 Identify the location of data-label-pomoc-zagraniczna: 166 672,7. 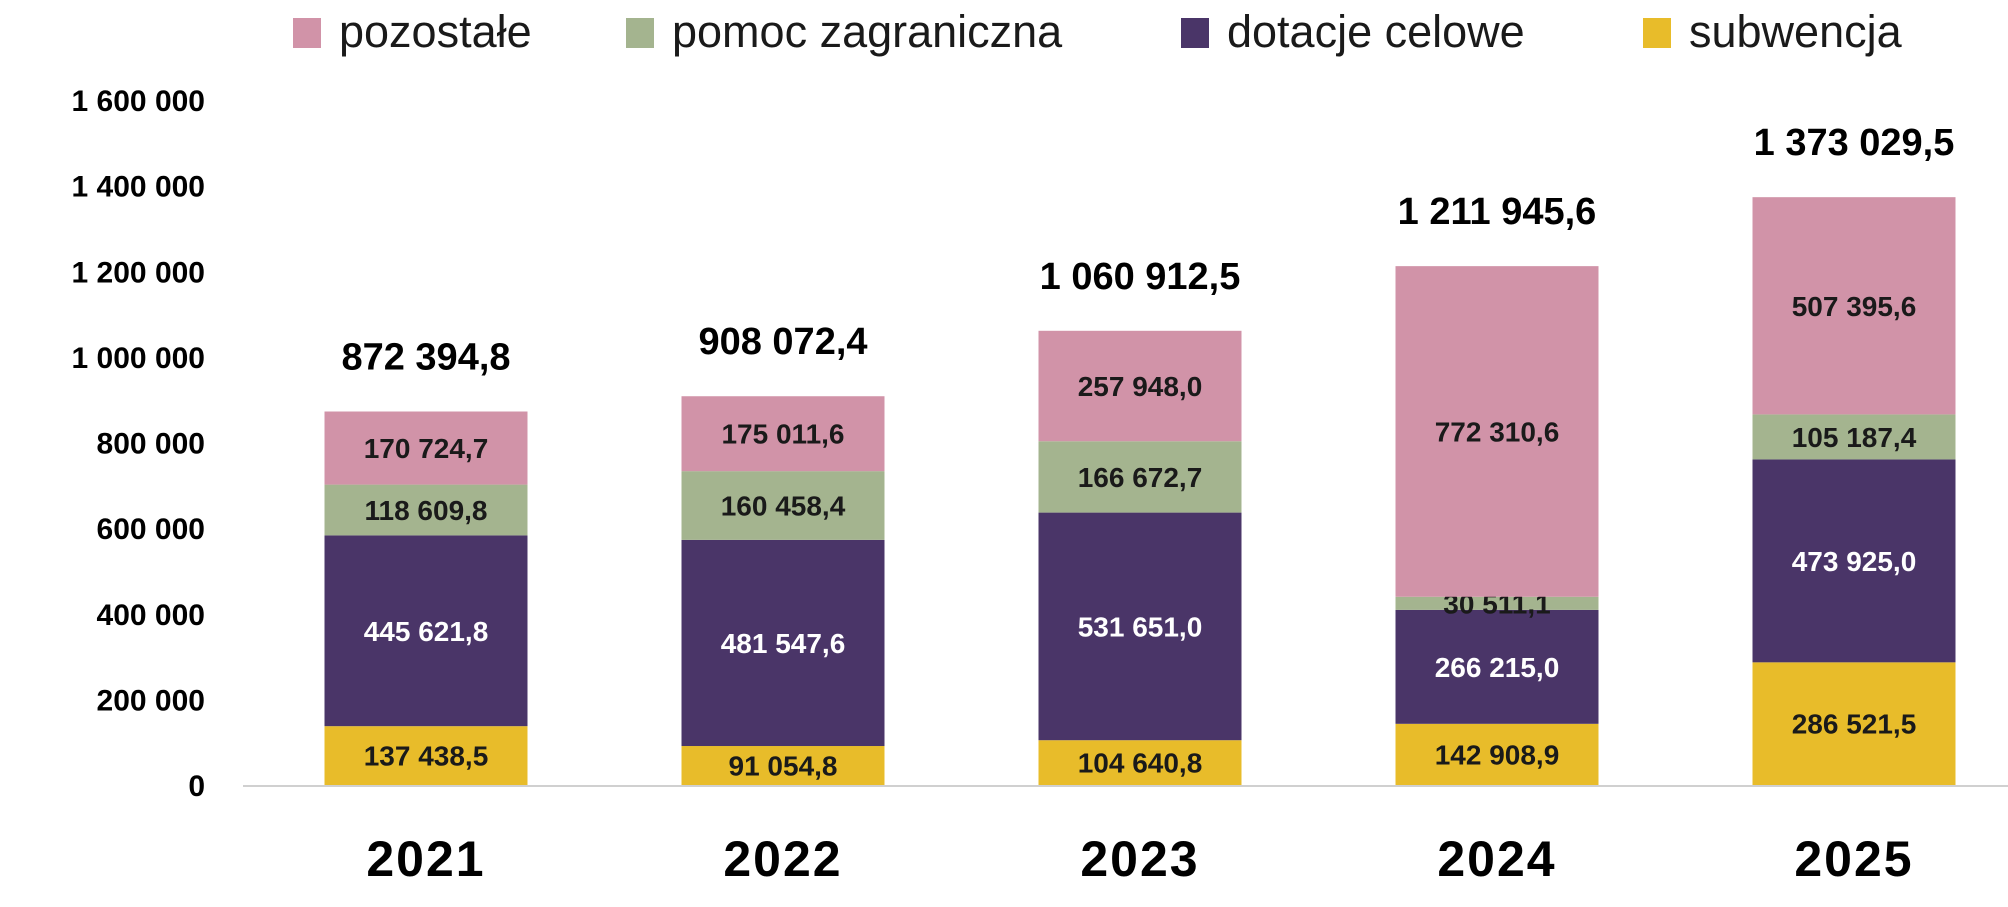
(1140, 477).